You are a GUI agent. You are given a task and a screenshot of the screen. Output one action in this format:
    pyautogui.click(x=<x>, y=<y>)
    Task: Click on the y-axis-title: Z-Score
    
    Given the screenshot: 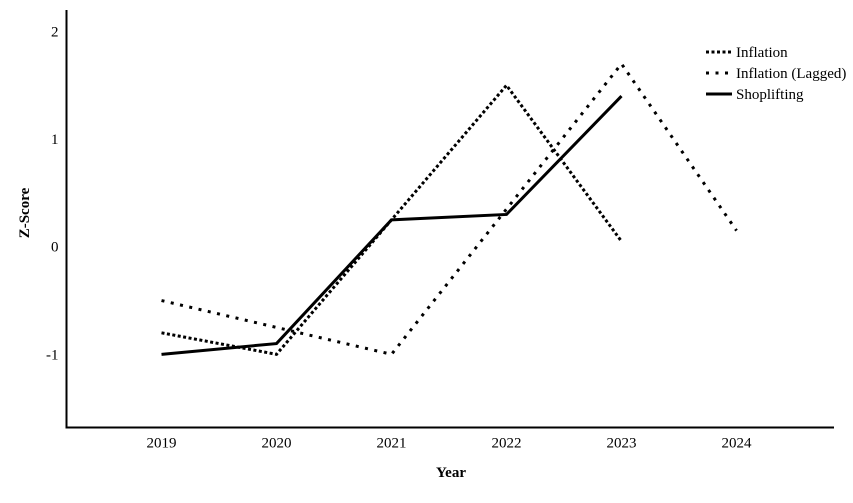 What is the action you would take?
    pyautogui.click(x=25, y=212)
    